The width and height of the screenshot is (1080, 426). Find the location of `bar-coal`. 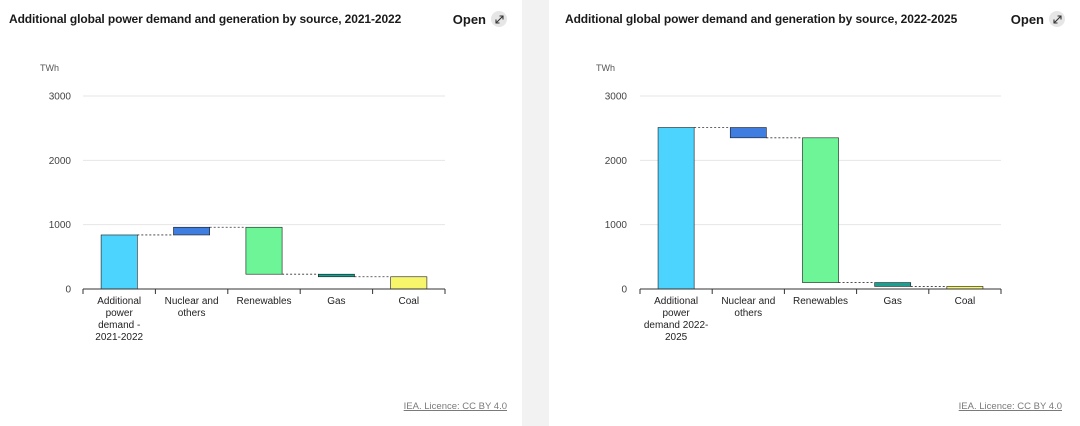

bar-coal is located at coordinates (409, 283).